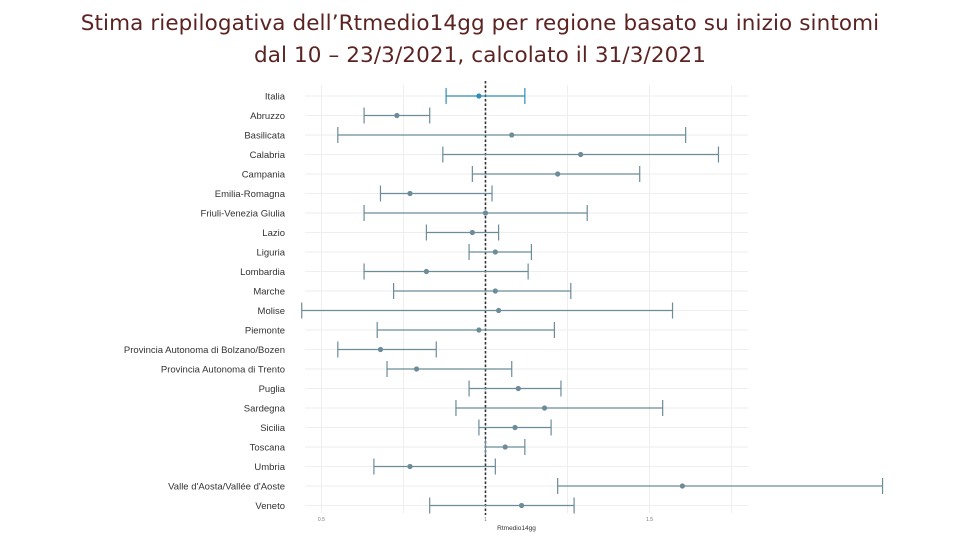 The width and height of the screenshot is (960, 540). I want to click on forest-row: Sardegna, so click(454, 408).